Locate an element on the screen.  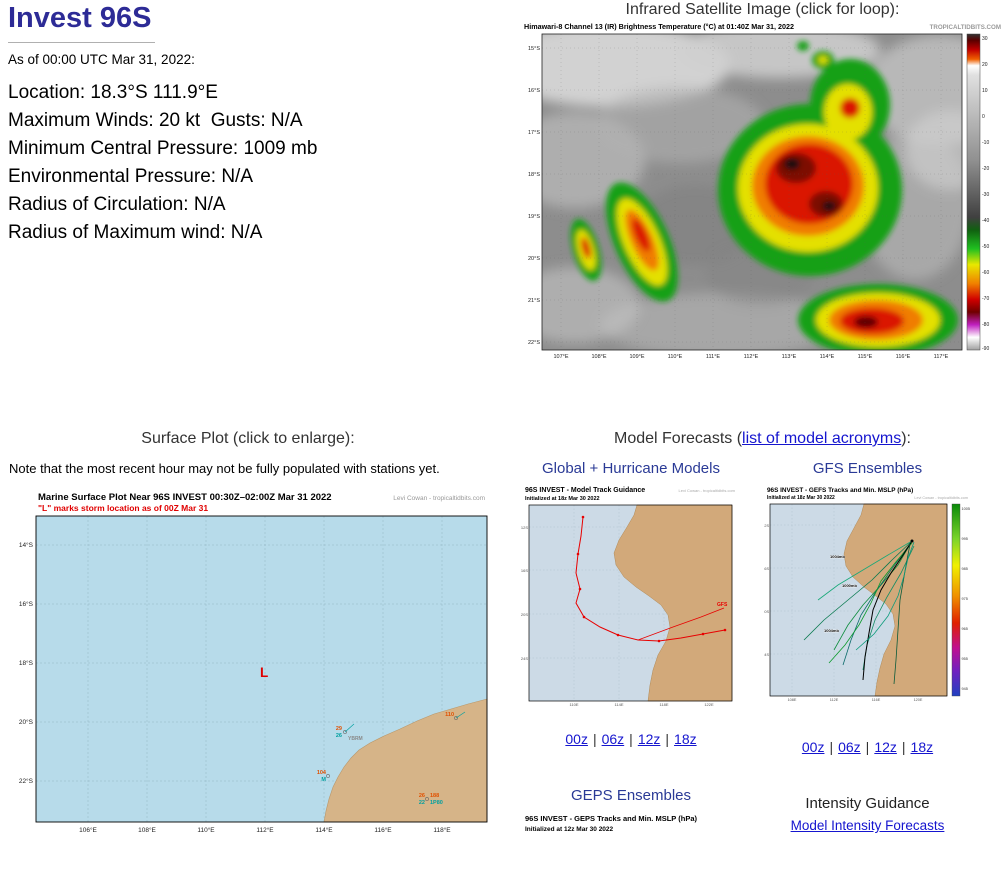
track-points is located at coordinates (651, 579).